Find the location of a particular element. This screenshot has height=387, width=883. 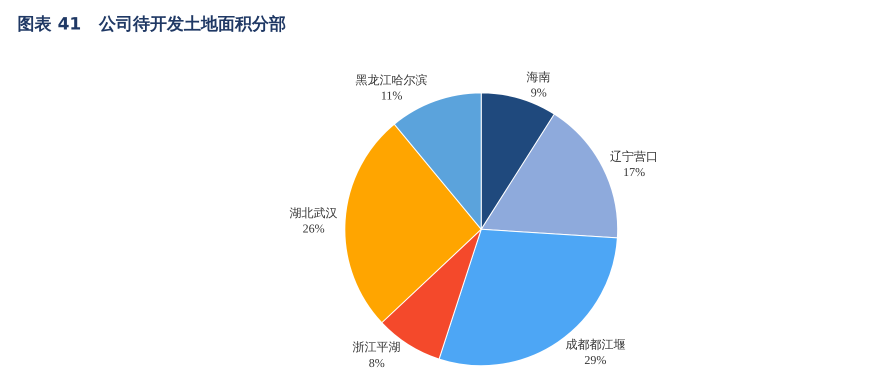

slice-label: 成都都江堰 is located at coordinates (595, 344).